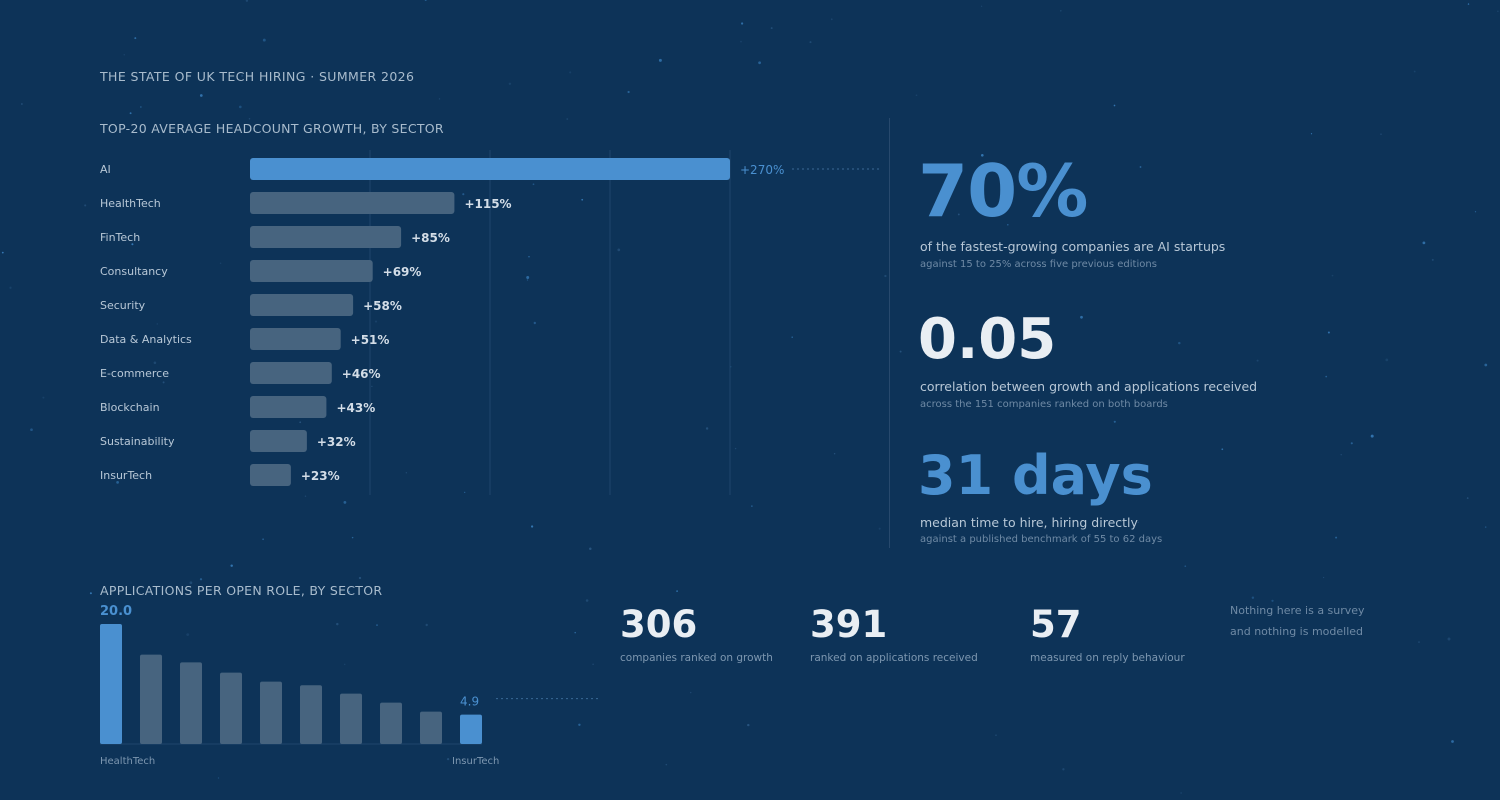 The image size is (1500, 800). What do you see at coordinates (762, 170) in the screenshot?
I see `value-label: +270%` at bounding box center [762, 170].